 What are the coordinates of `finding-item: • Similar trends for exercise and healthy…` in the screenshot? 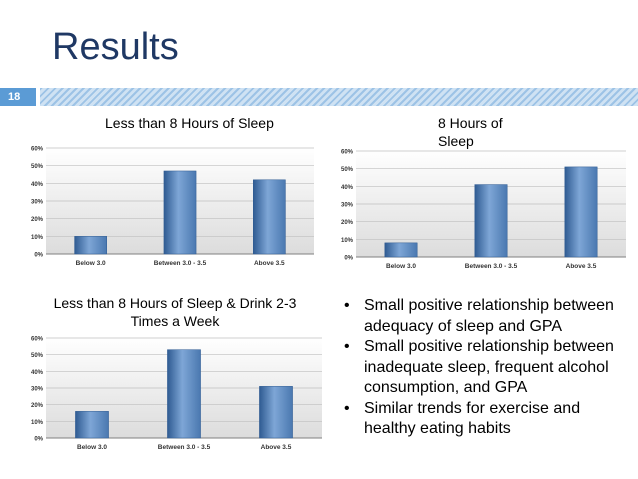 It's located at (462, 418).